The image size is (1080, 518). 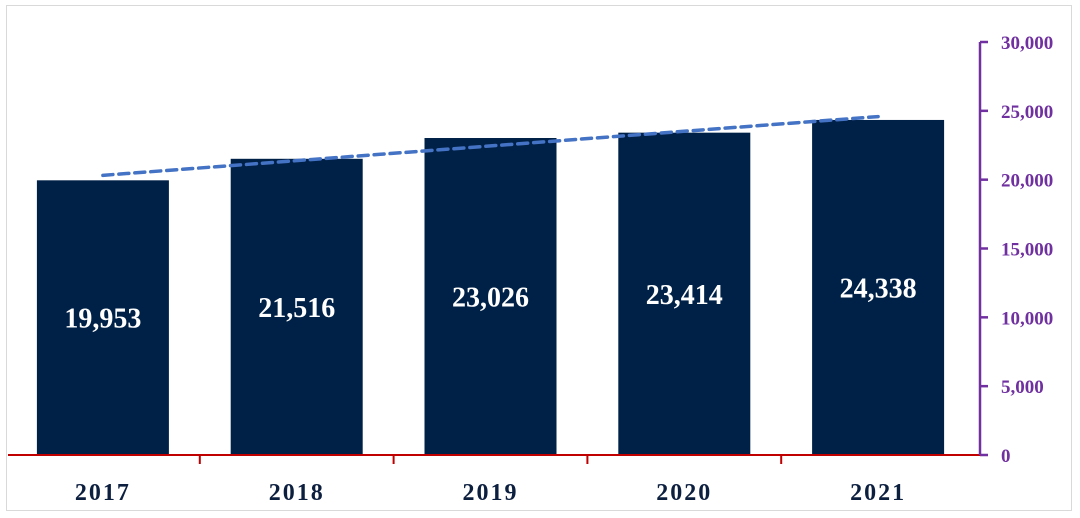 I want to click on y-tick-label-30,000: 30,000, so click(x=1027, y=43).